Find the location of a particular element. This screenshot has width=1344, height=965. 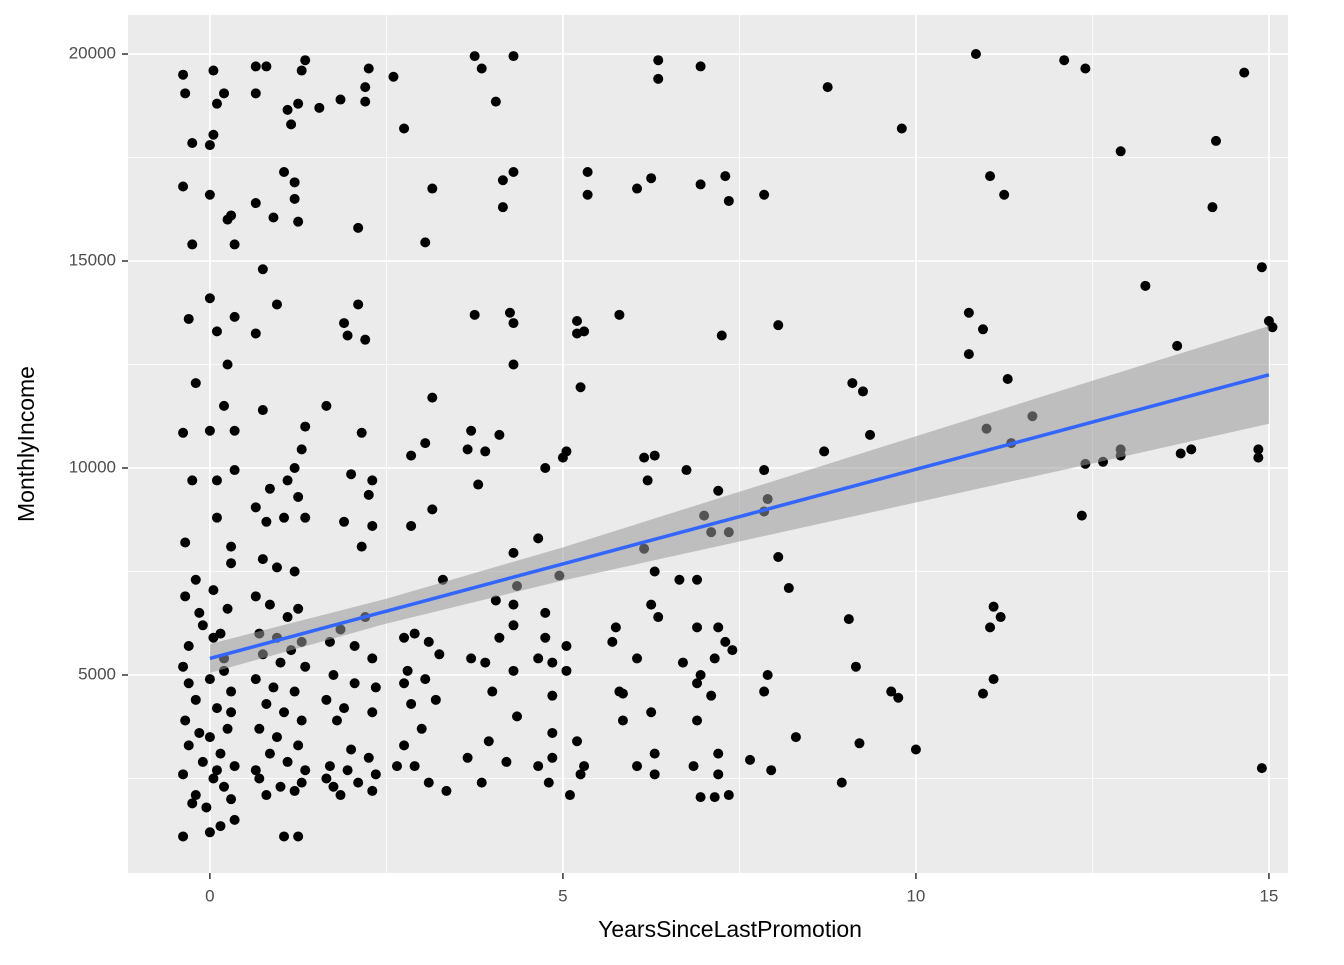

y-tick-label: 5000 is located at coordinates (97, 673).